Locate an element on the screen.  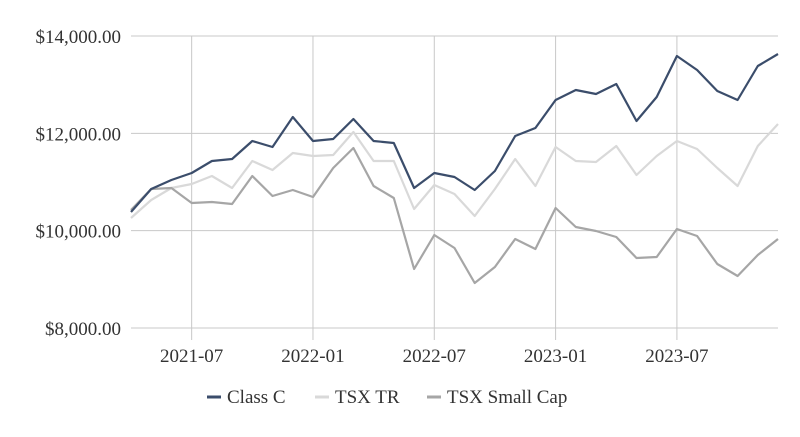
x-axis-ticks: 2021-07 2022-01 2022-07 2023-01 2023-07 is located at coordinates (434, 356).